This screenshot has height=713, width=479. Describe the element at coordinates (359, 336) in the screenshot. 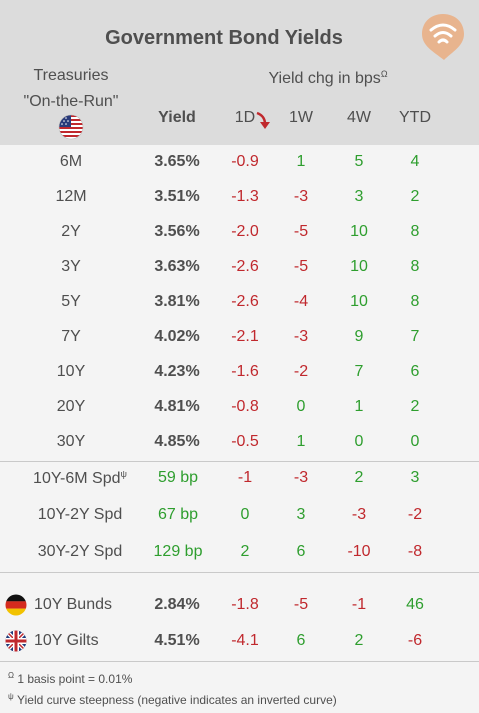

I see `change-4w: 9` at that location.